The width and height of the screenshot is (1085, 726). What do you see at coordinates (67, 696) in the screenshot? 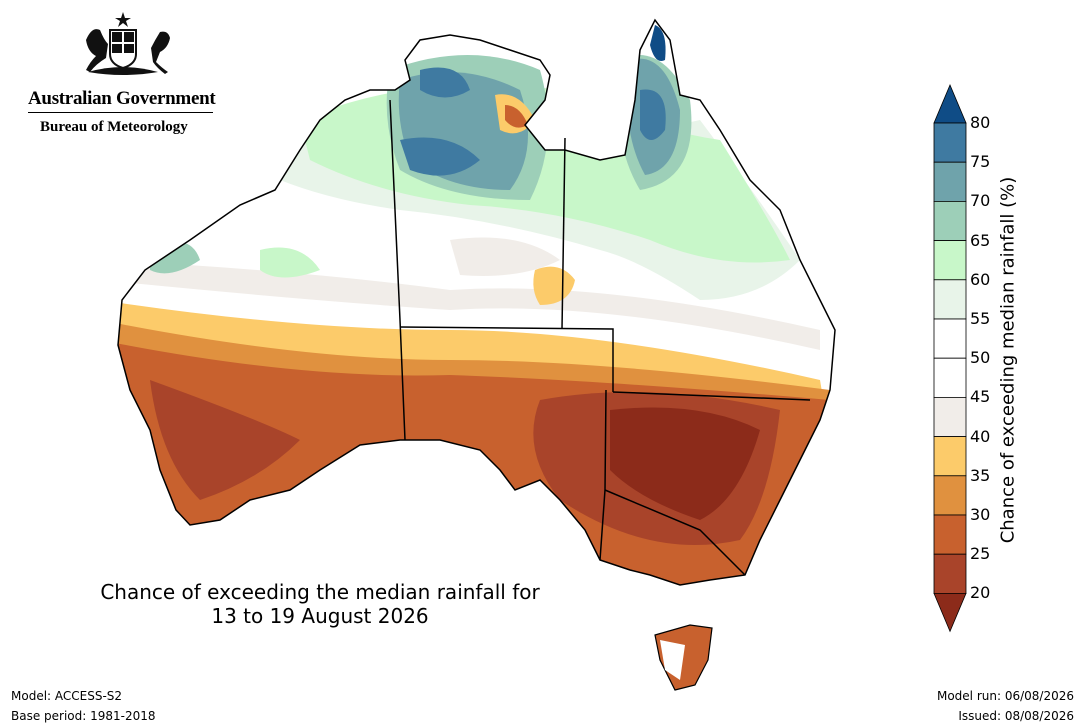
I see `model-name: Model: ACCESS-S2` at bounding box center [67, 696].